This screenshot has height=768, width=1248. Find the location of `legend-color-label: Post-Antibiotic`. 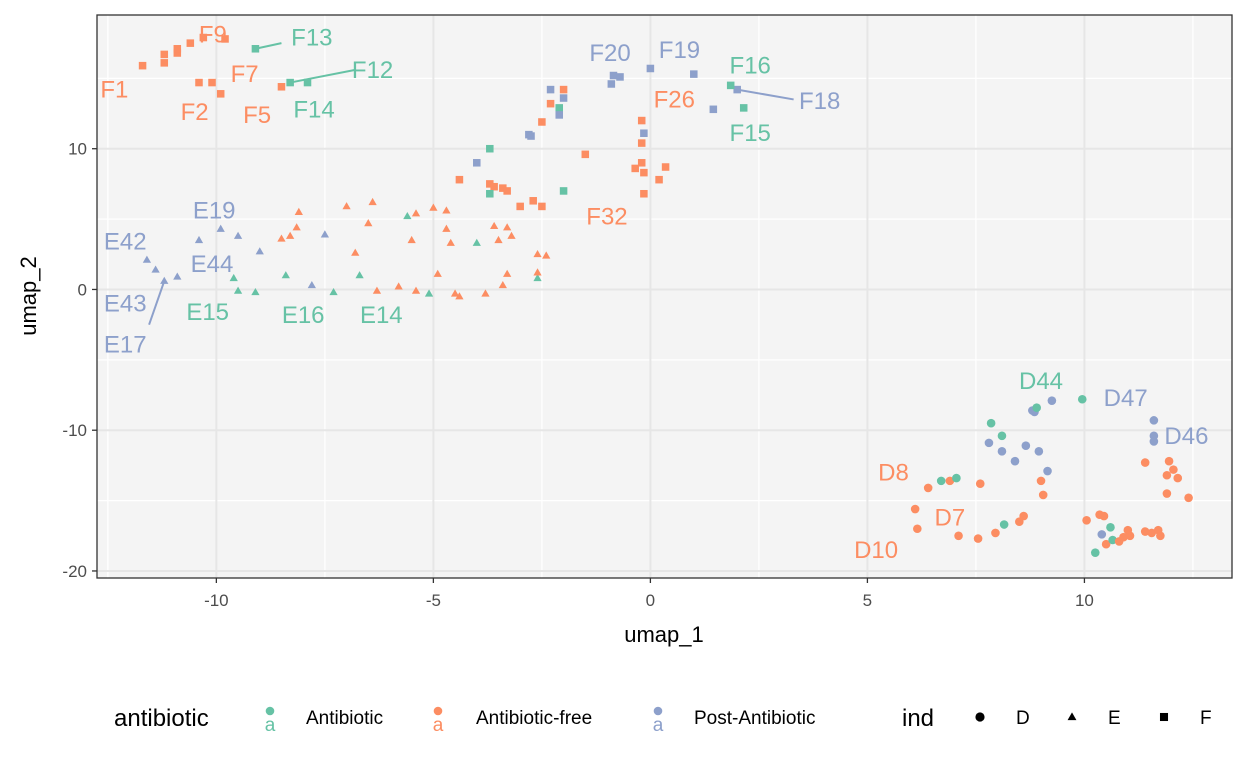

legend-color-label: Post-Antibiotic is located at coordinates (754, 718).